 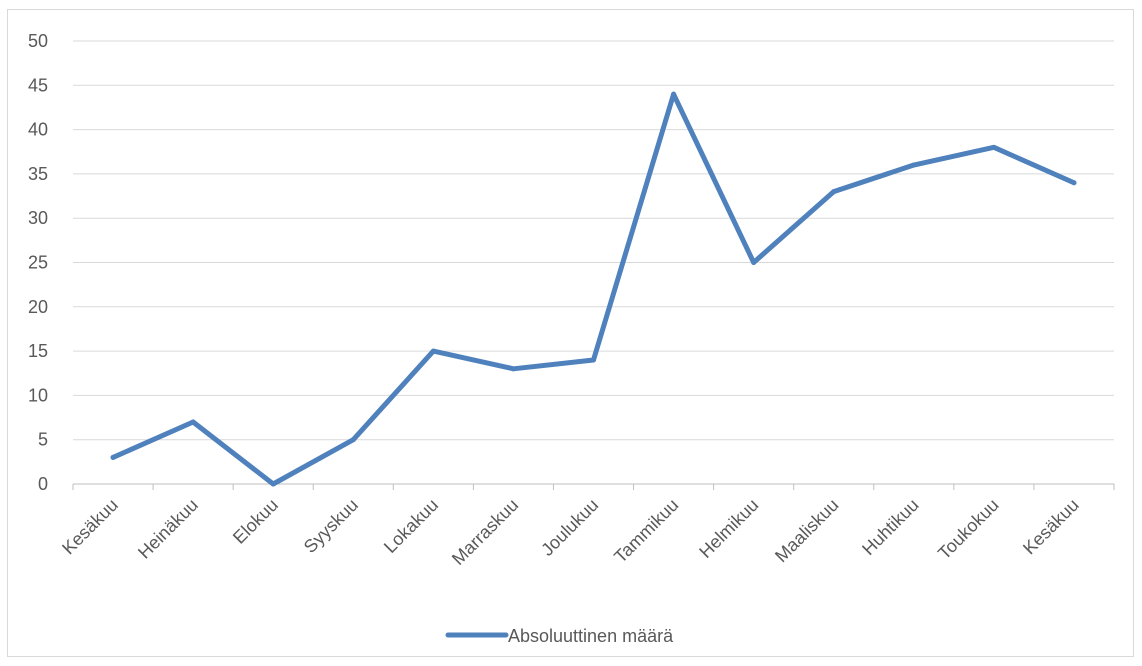 I want to click on y-tick-label: 10, so click(x=38, y=395).